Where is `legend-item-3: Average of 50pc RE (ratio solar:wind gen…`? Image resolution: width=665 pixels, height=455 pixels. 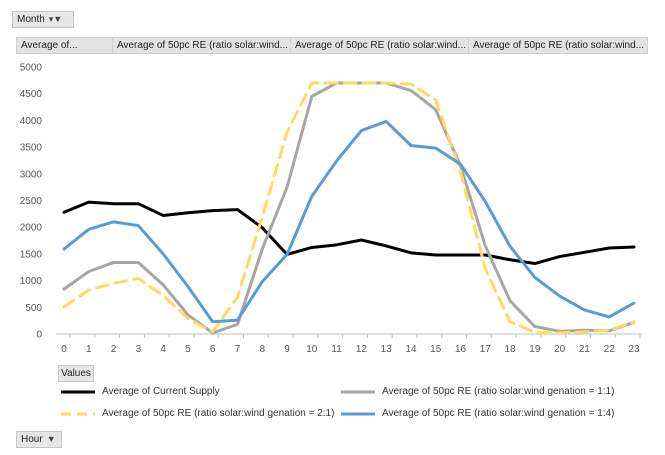 legend-item-3: Average of 50pc RE (ratio solar:wind gen… is located at coordinates (197, 413).